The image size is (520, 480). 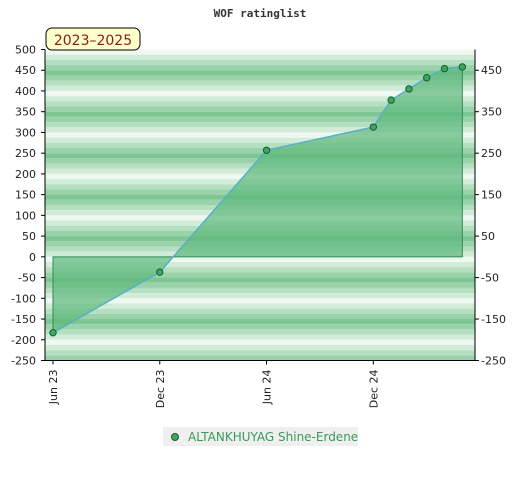 I want to click on legend-label: ALTANKHUYAG Shine-Erdene, so click(x=273, y=436).